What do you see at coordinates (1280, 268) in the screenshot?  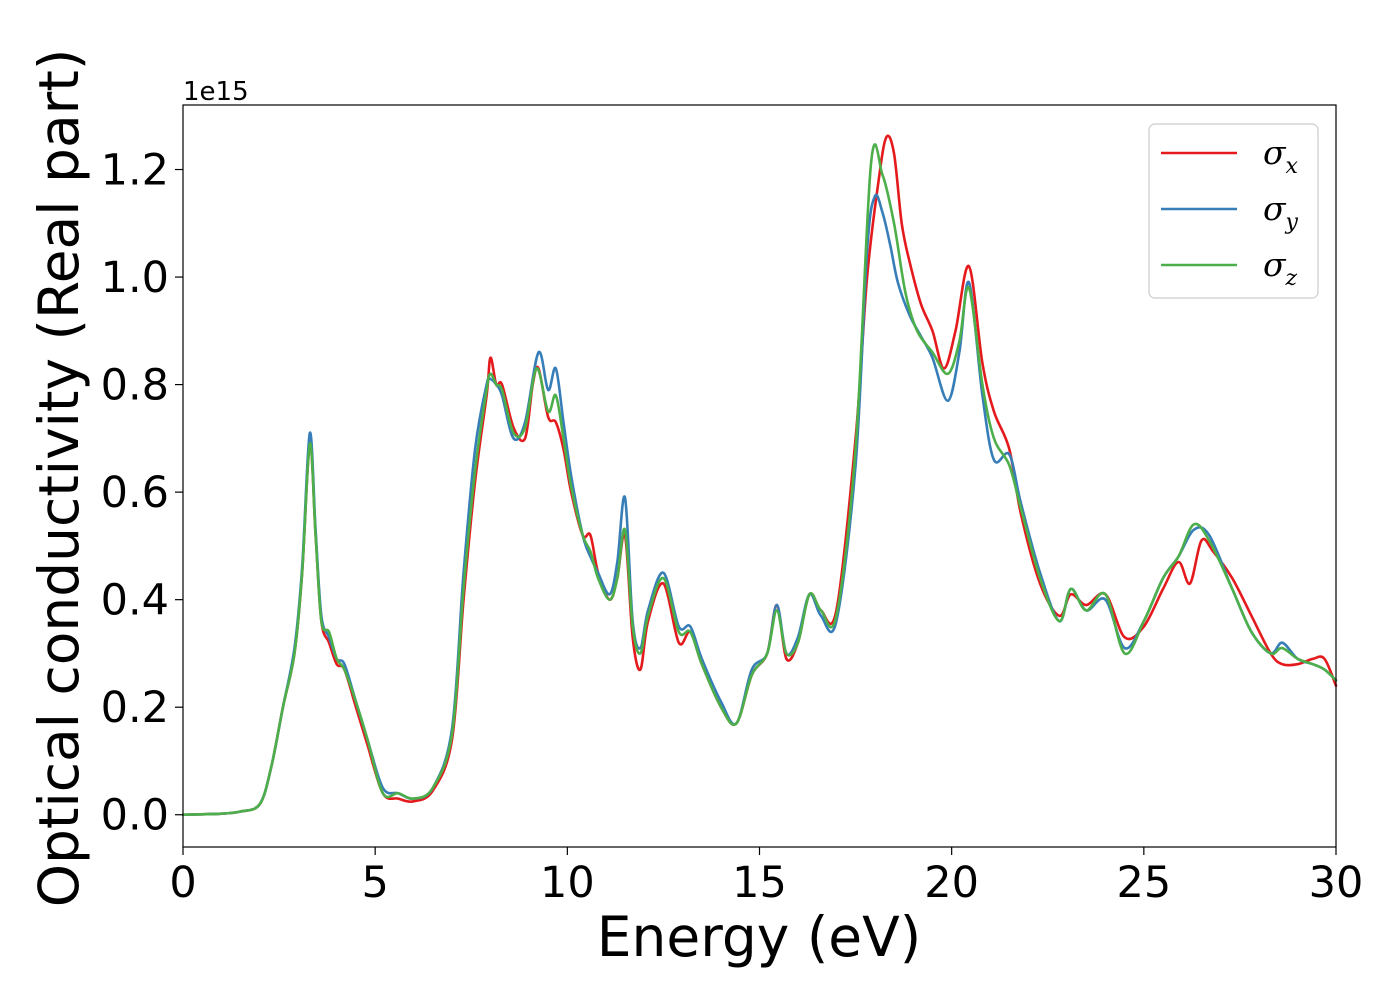 I see `legend-label-z: σz` at bounding box center [1280, 268].